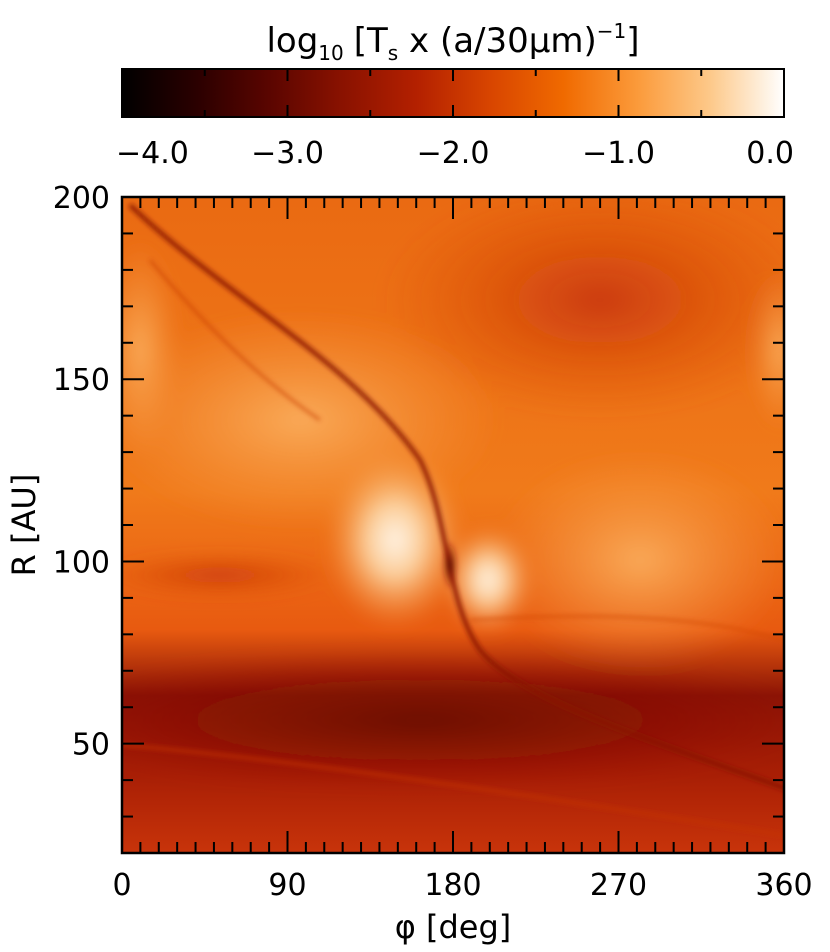 This screenshot has height=952, width=830. I want to click on x-tick-label: 90, so click(287, 885).